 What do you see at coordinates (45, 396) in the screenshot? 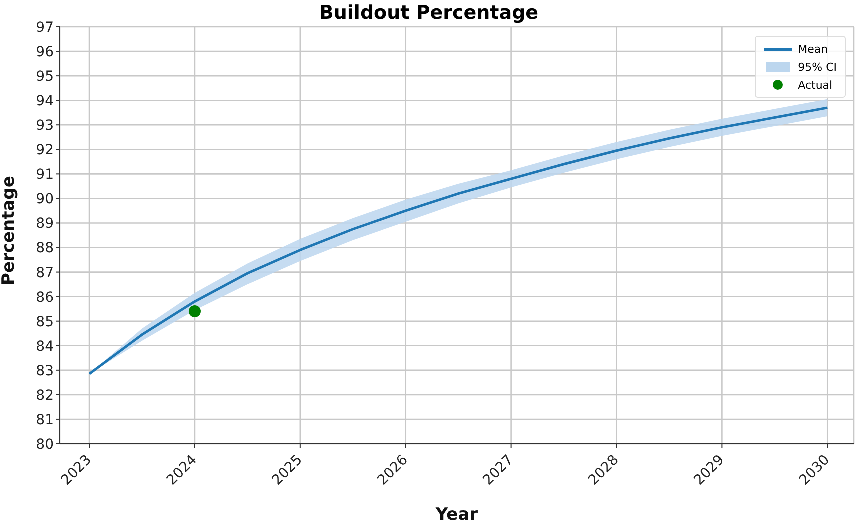
I see `y-tick-label: 82` at bounding box center [45, 396].